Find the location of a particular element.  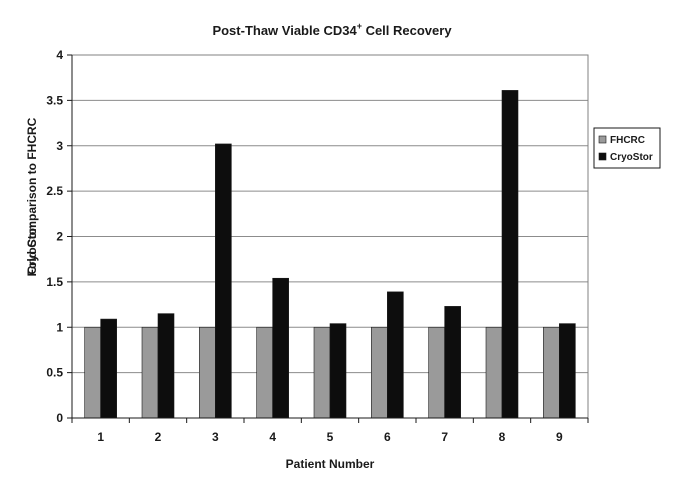

chart-title: Post-Thaw Viable CD34+ Cell Recovery is located at coordinates (332, 29).